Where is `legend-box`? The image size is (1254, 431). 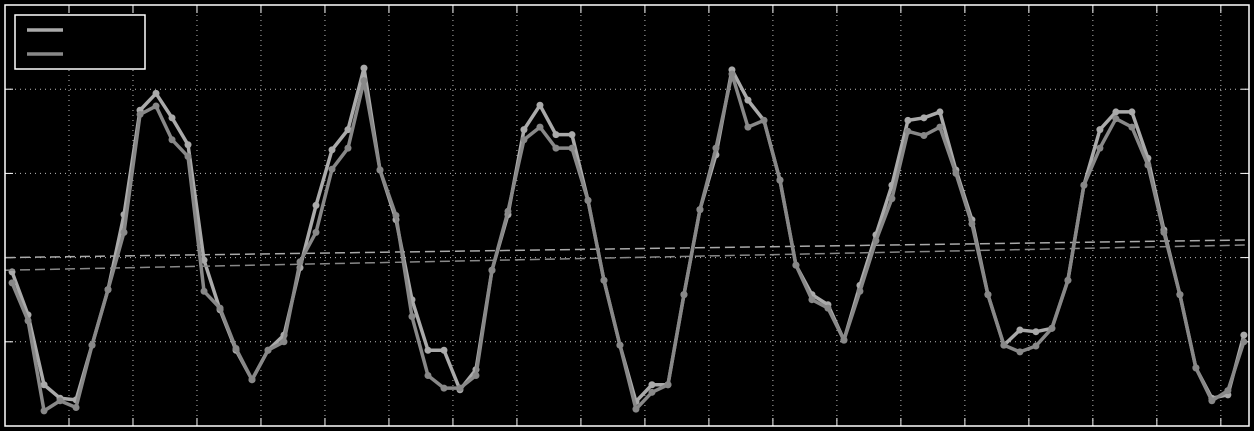 legend-box is located at coordinates (80, 42).